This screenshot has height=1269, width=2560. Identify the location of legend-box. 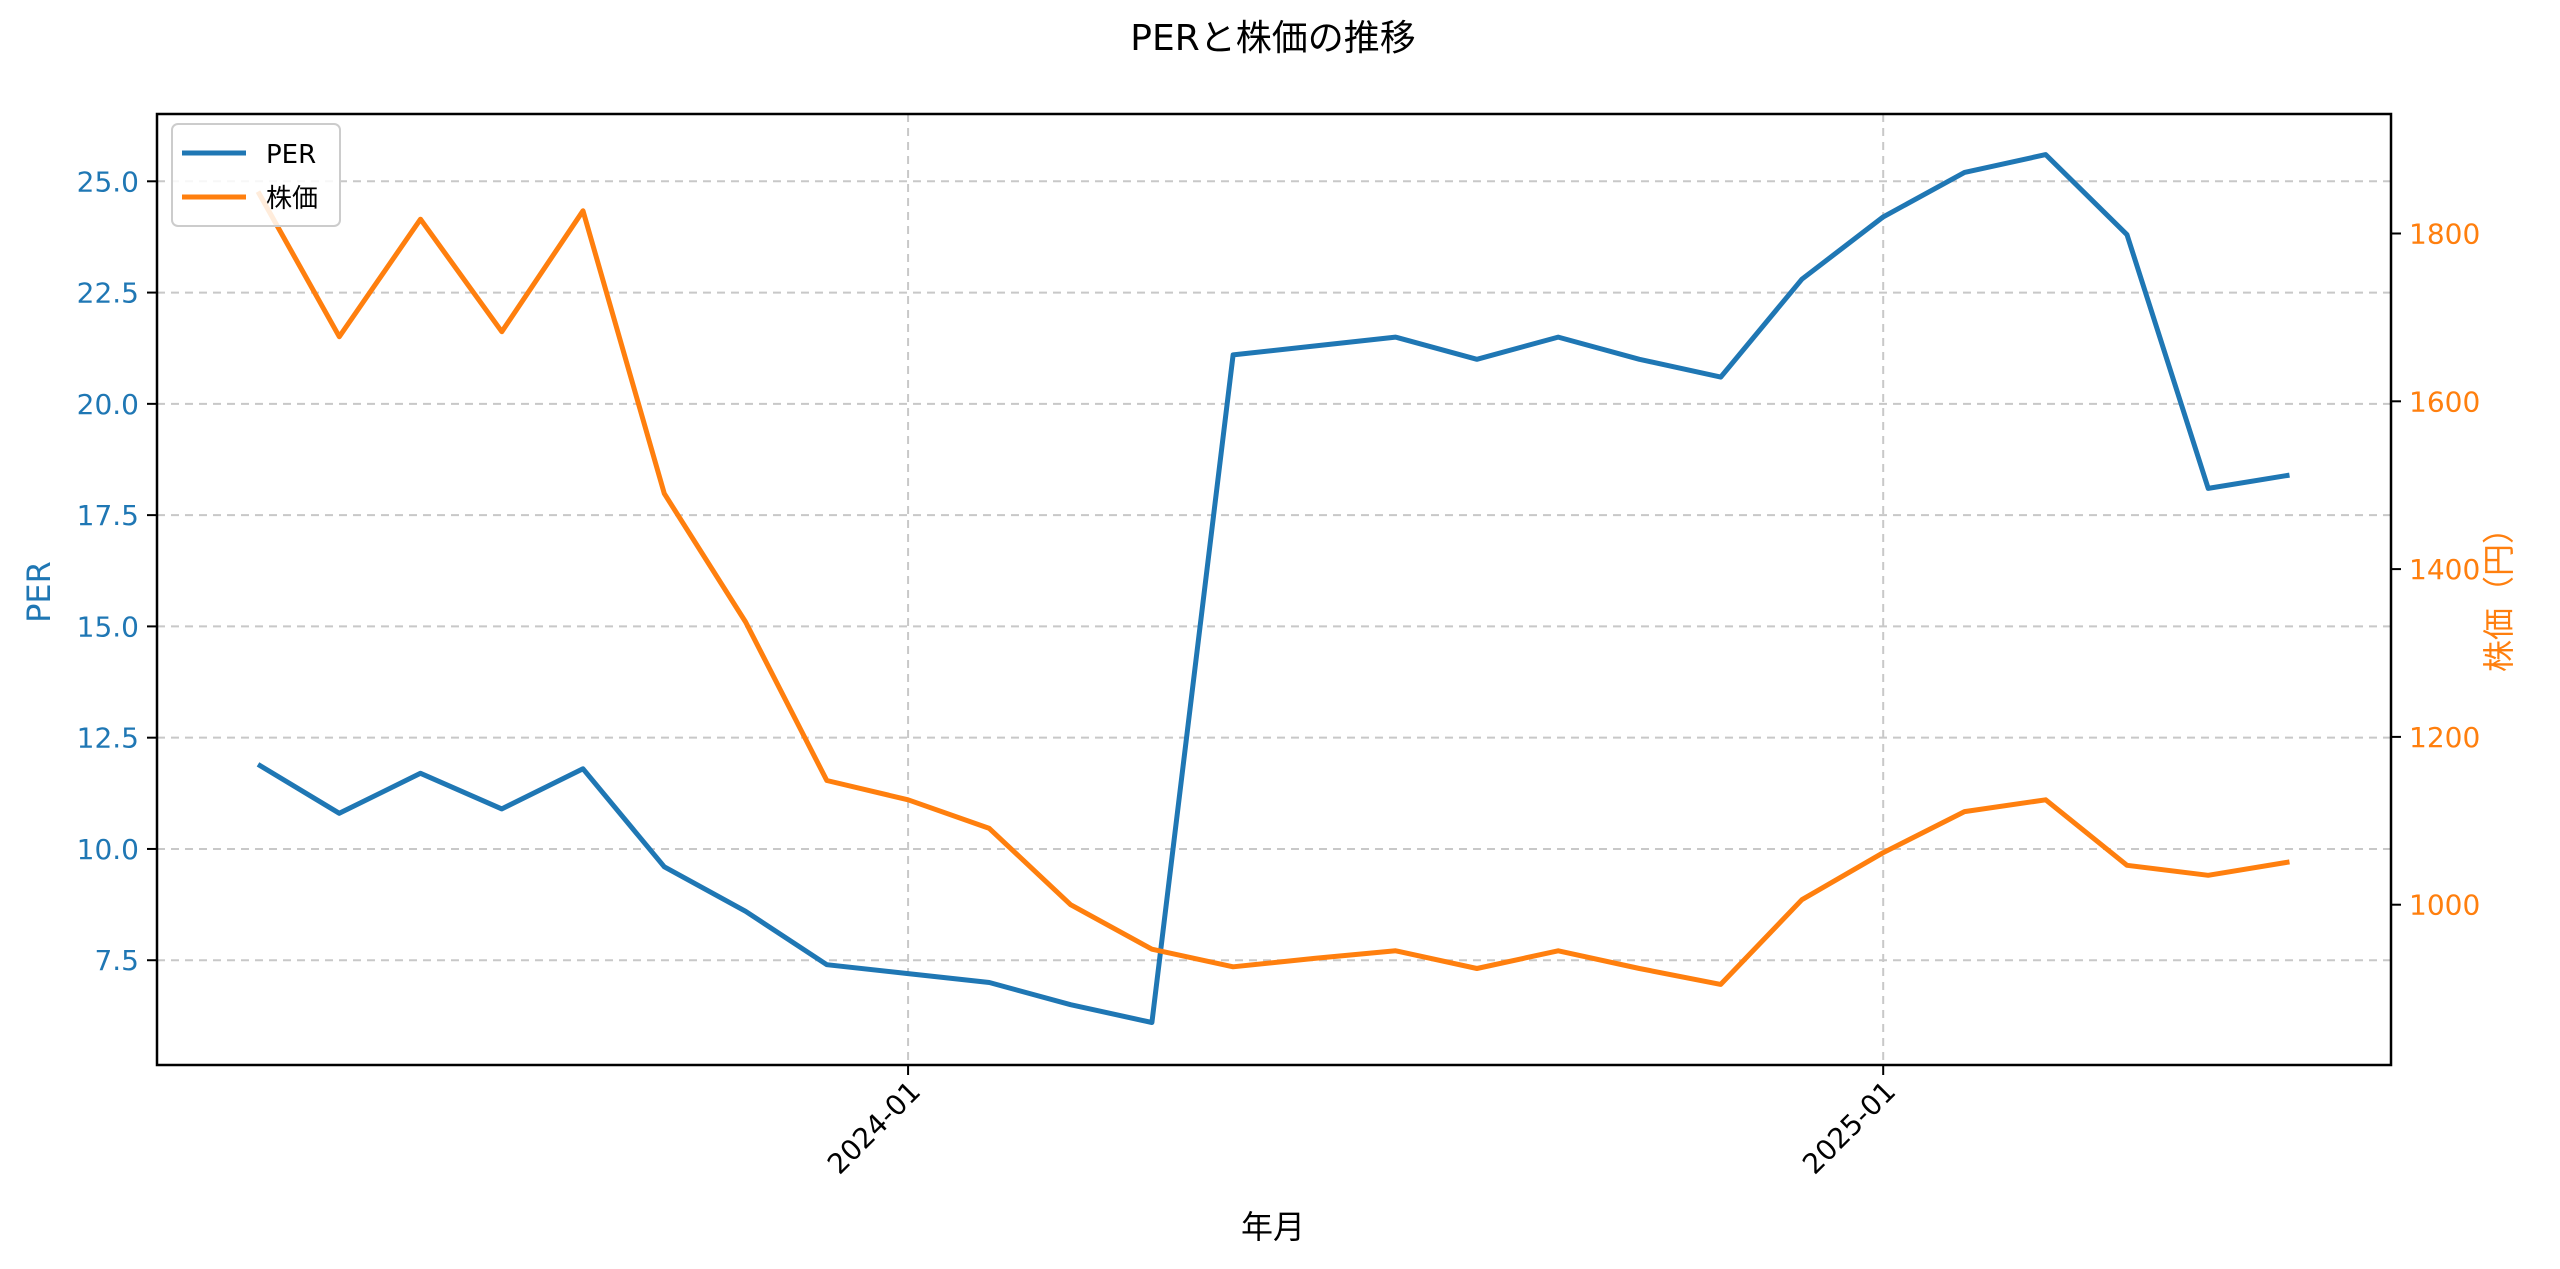
(256, 175).